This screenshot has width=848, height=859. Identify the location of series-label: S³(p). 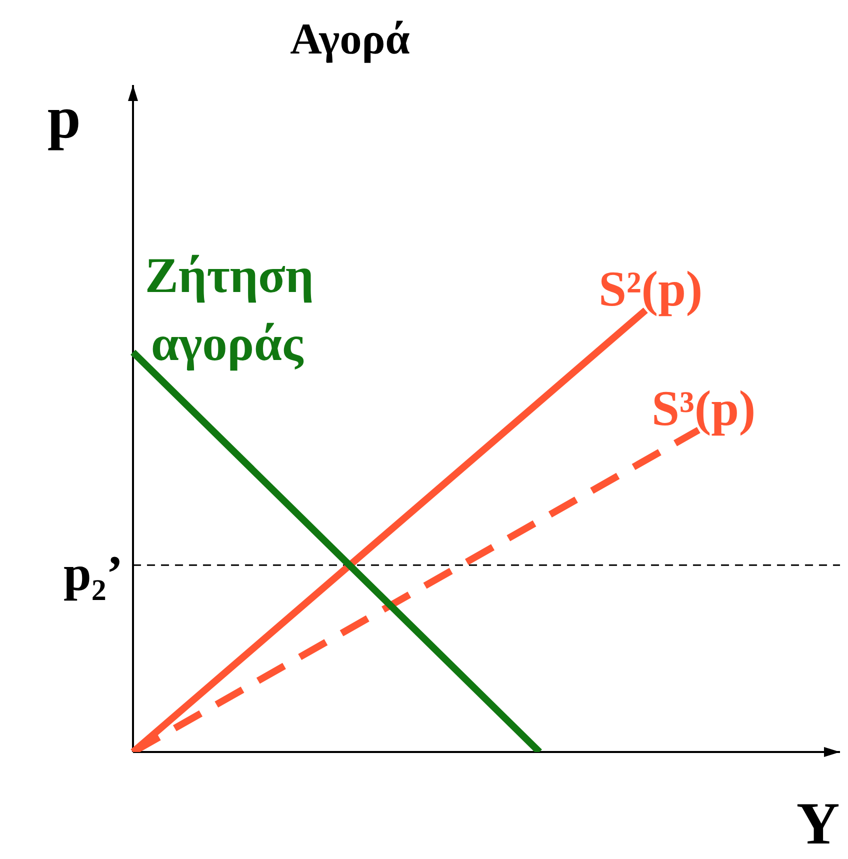
(704, 408).